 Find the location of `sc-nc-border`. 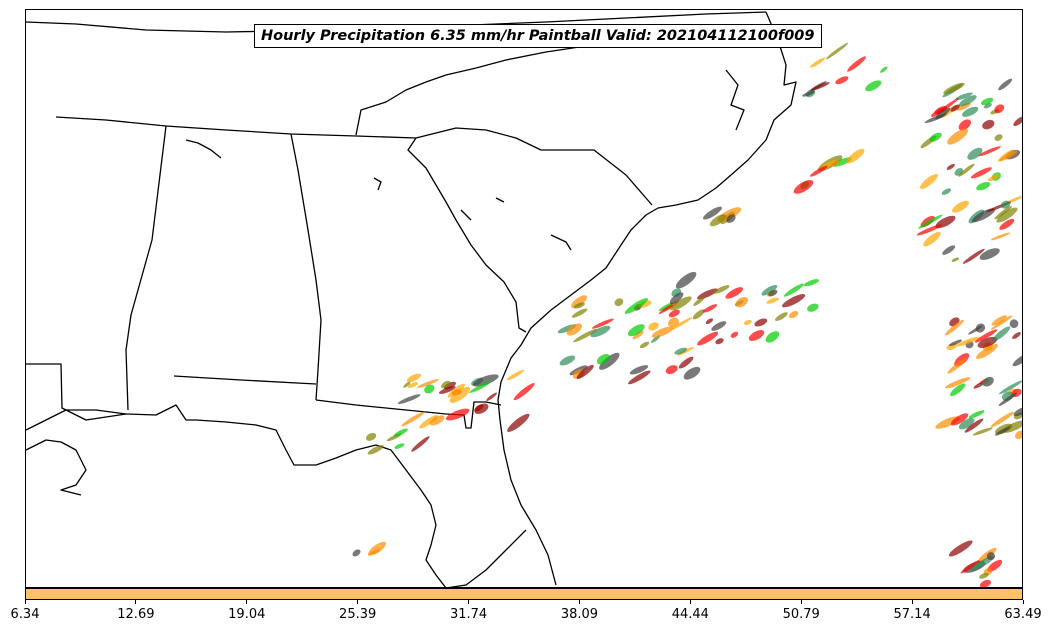

sc-nc-border is located at coordinates (534, 166).